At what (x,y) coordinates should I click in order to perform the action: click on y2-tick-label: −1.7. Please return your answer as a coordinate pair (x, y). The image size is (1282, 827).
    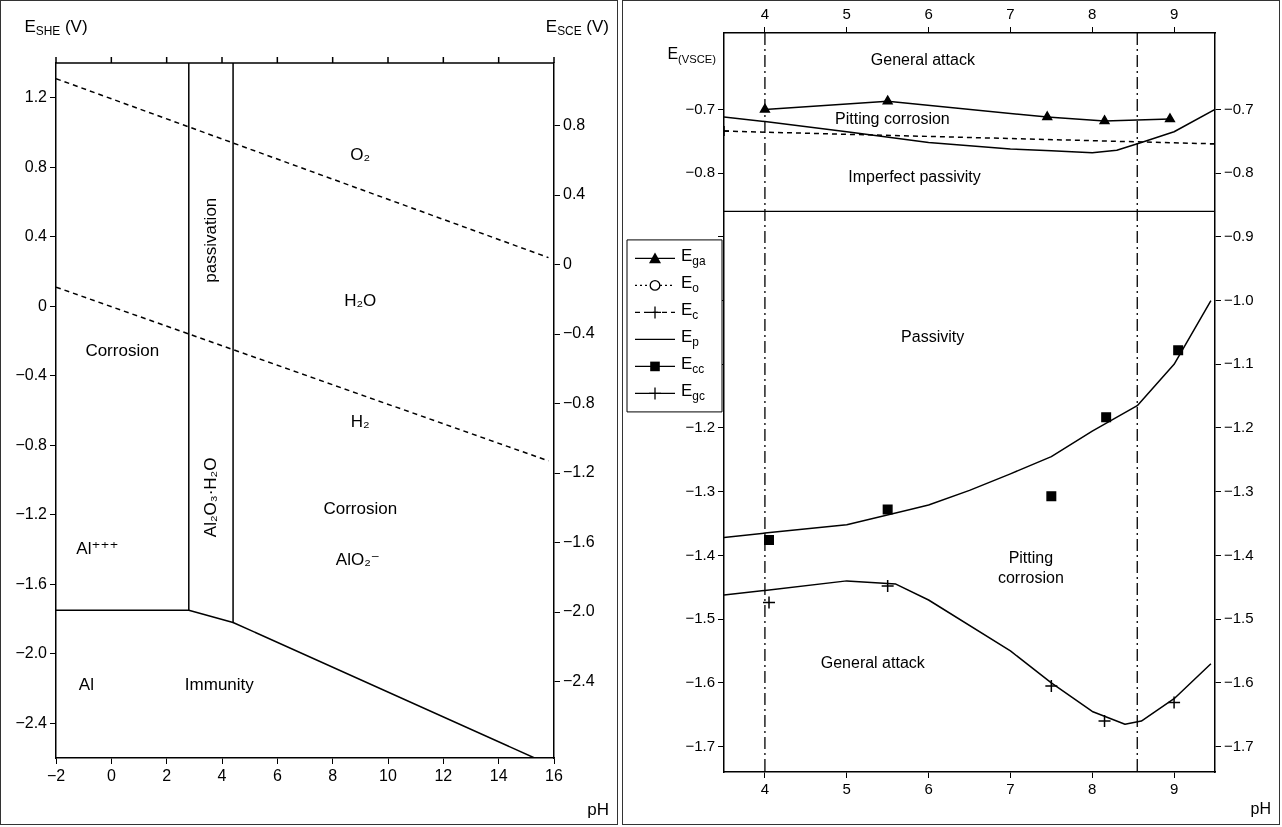
    Looking at the image, I should click on (1239, 745).